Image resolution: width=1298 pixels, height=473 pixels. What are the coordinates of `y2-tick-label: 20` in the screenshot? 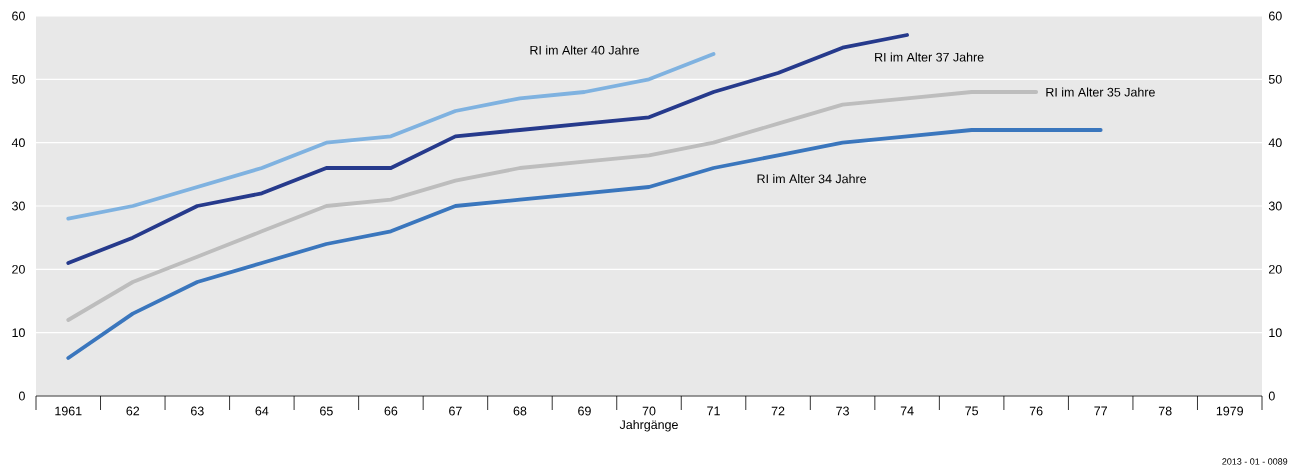 It's located at (1275, 269).